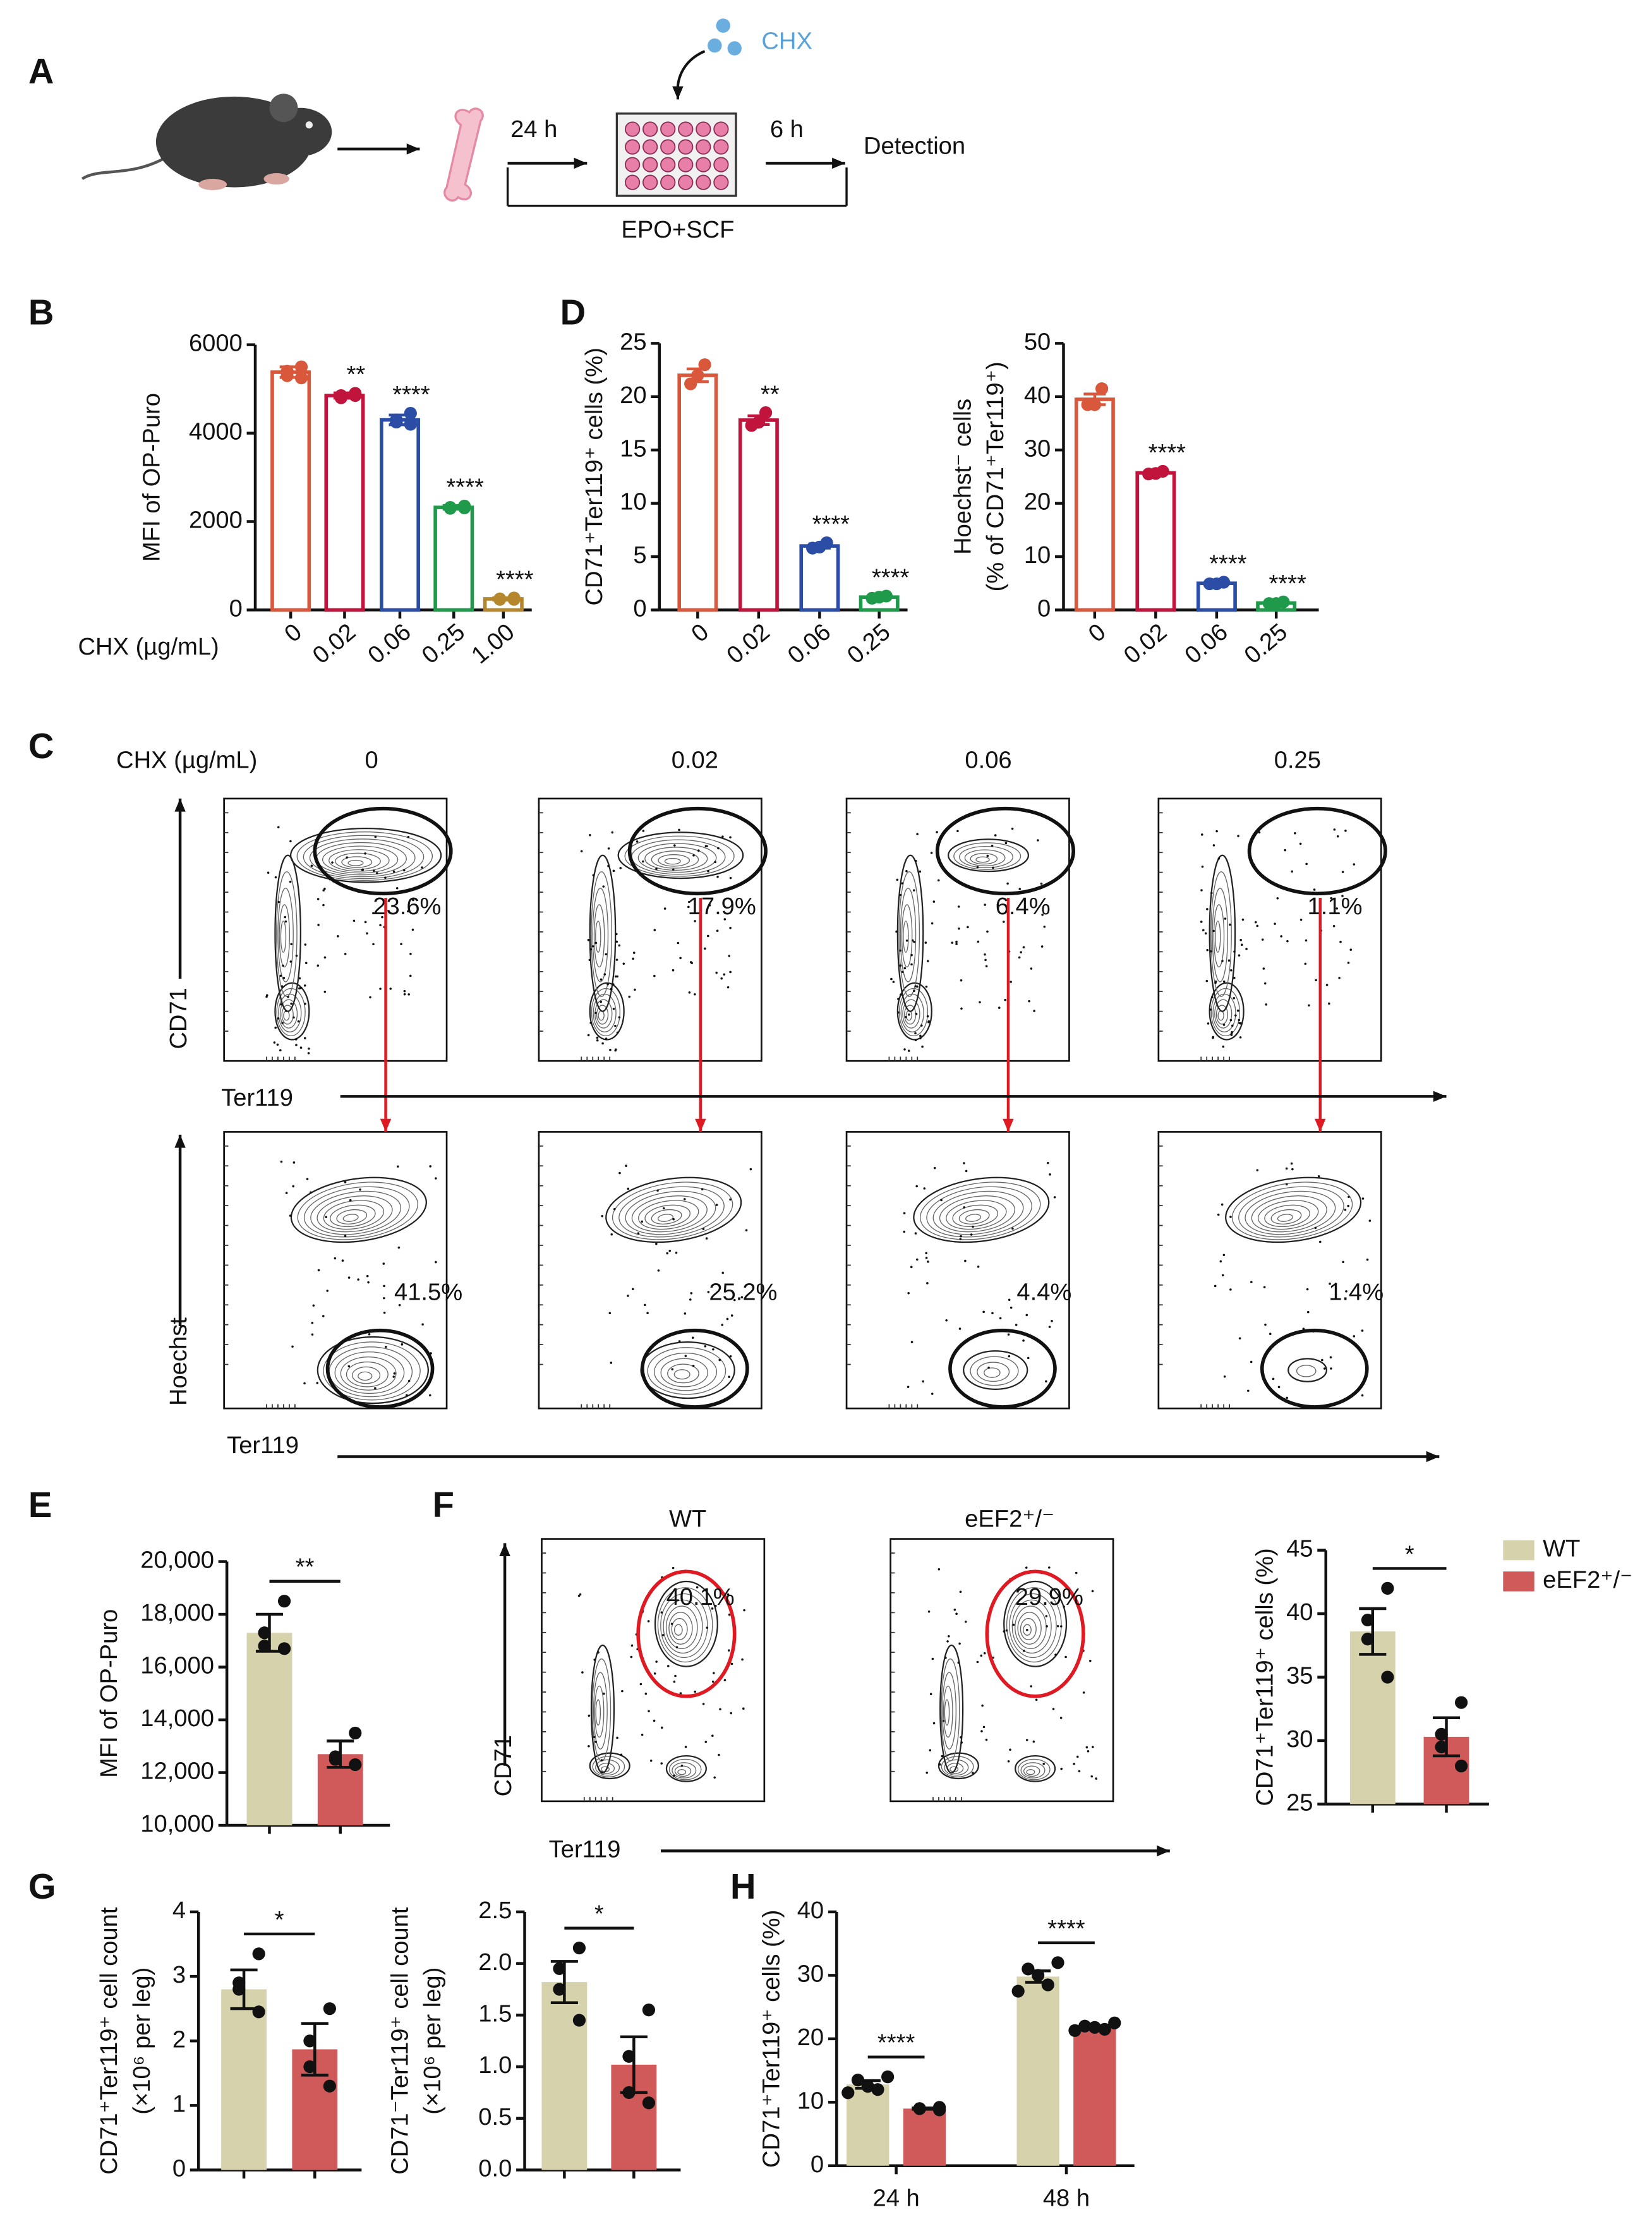  Describe the element at coordinates (810, 2037) in the screenshot. I see `y-tick-label: 20` at that location.